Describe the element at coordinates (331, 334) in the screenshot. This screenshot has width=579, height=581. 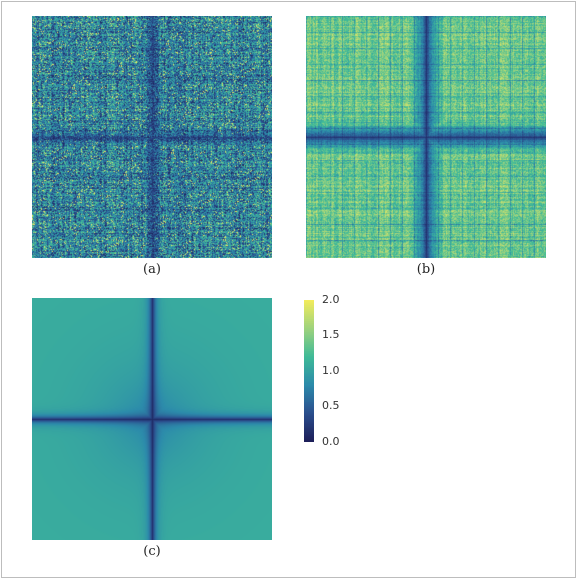
I see `colorbar-tick-1-5: 1.5` at that location.